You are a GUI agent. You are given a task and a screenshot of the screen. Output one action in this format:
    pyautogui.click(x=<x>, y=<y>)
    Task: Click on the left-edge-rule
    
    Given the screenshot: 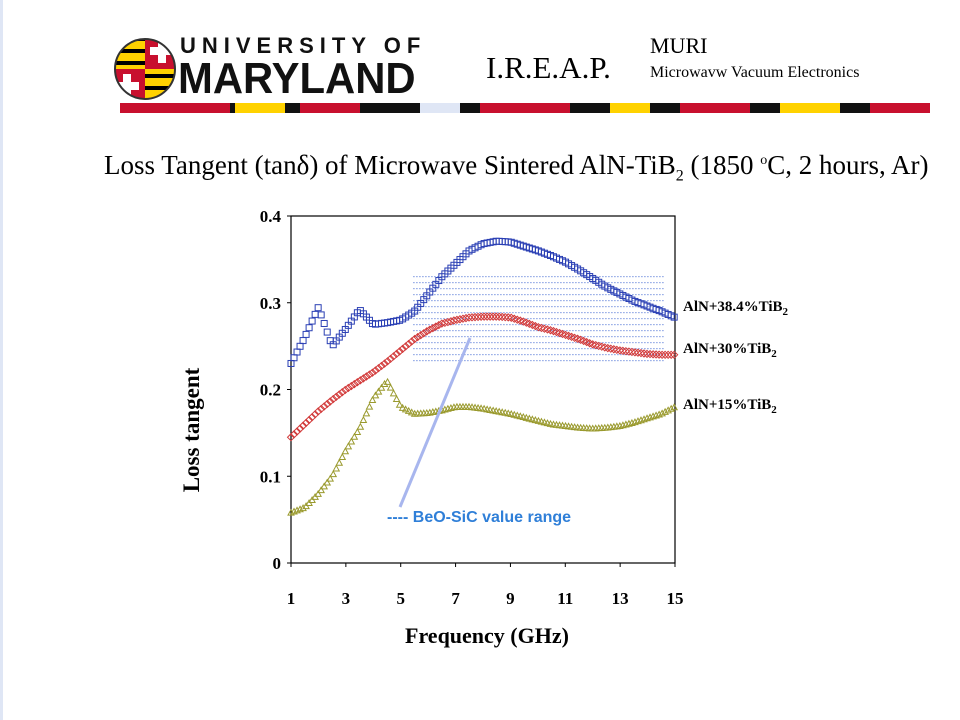 What is the action you would take?
    pyautogui.click(x=1, y=360)
    